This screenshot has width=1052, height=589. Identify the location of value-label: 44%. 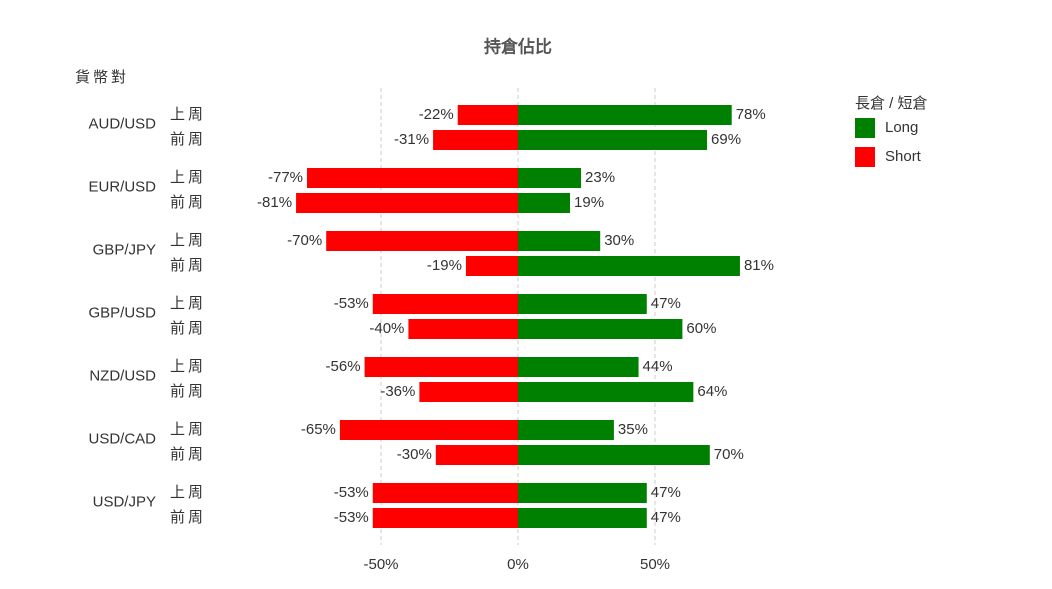
(658, 366).